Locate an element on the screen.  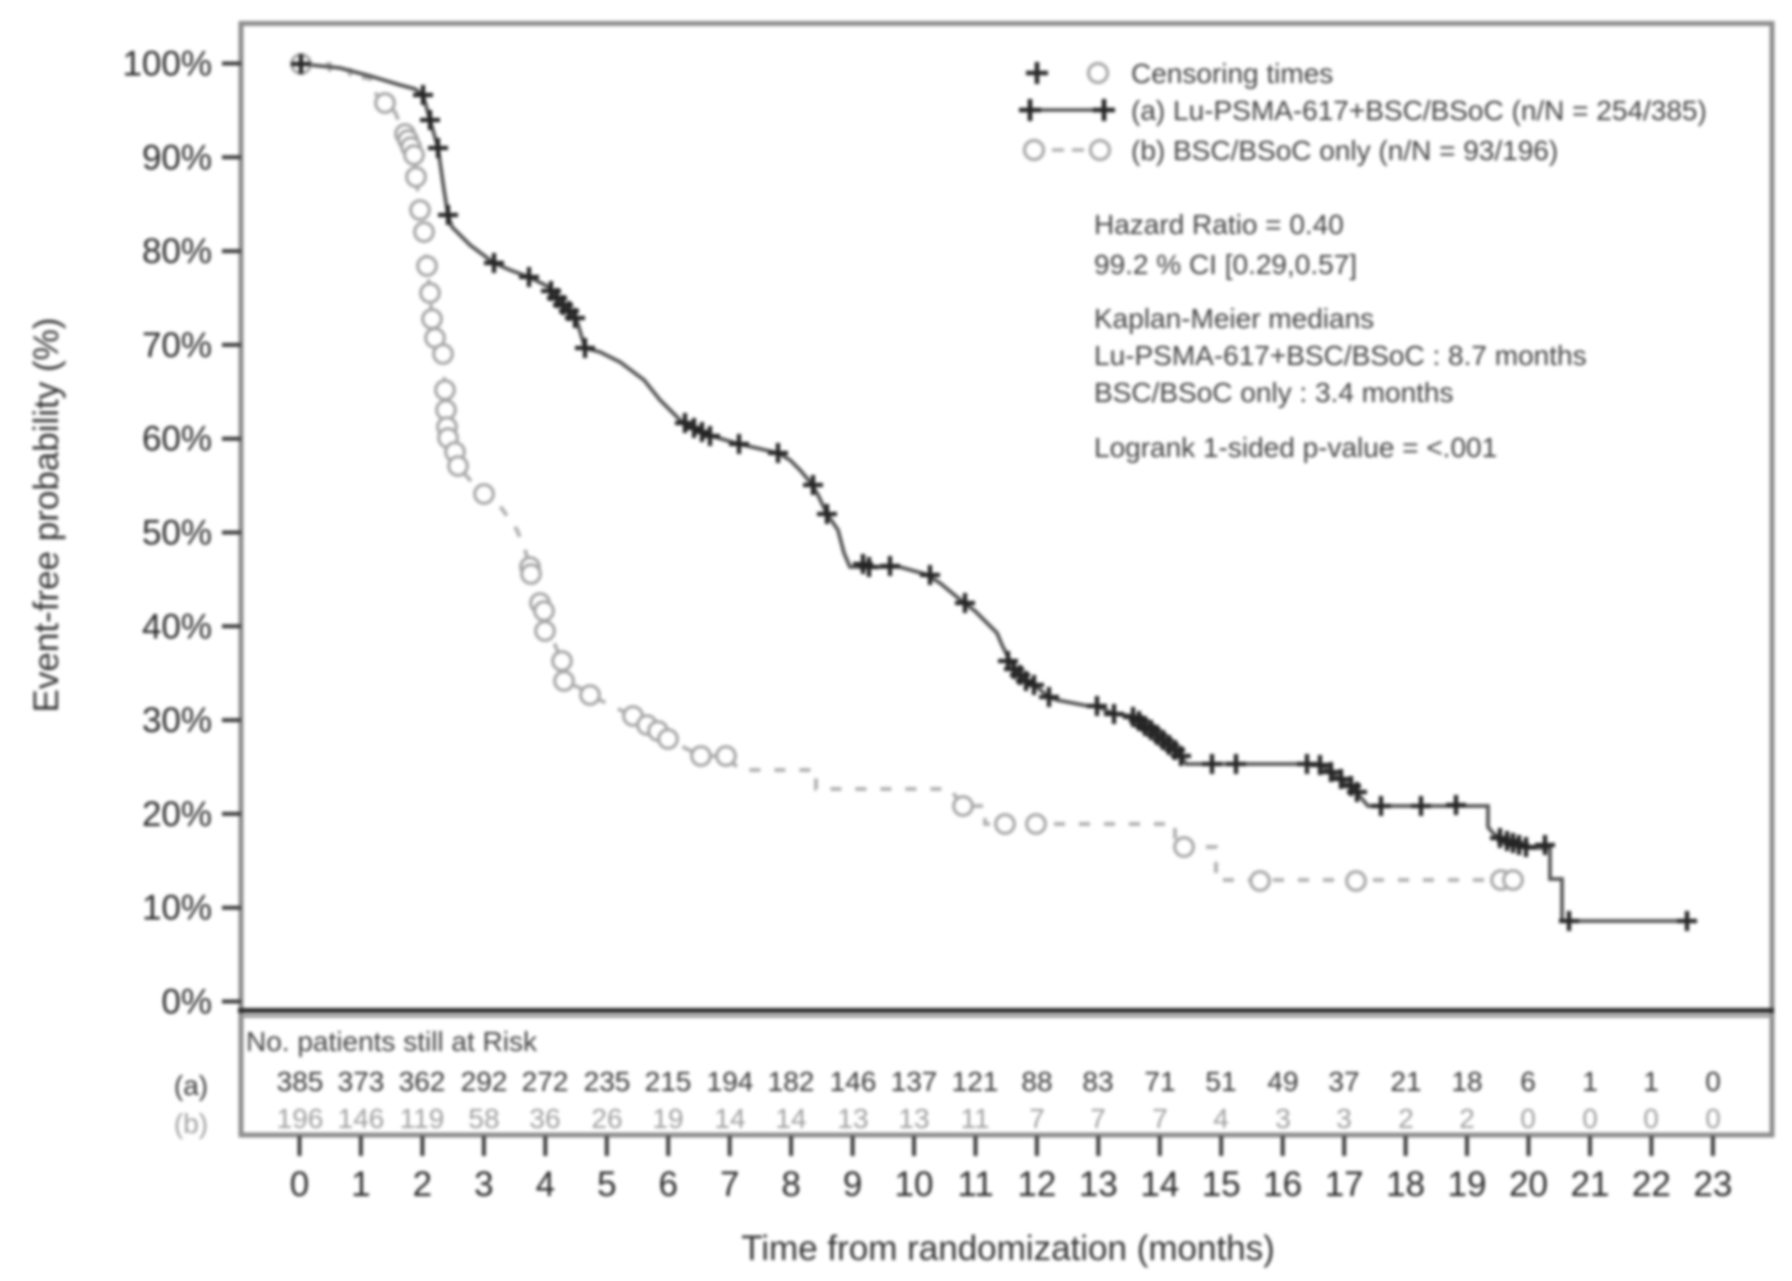
svg-text: 215 is located at coordinates (668, 1081).